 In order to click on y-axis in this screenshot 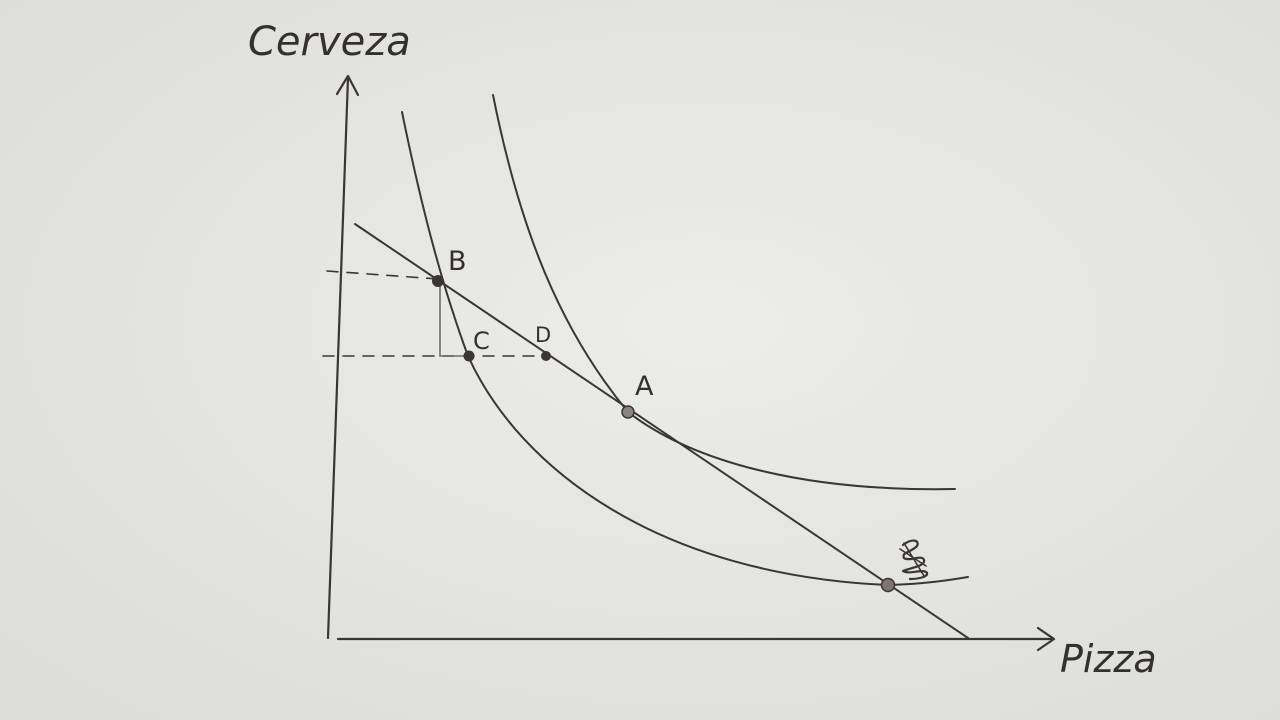, I will do `click(338, 358)`.